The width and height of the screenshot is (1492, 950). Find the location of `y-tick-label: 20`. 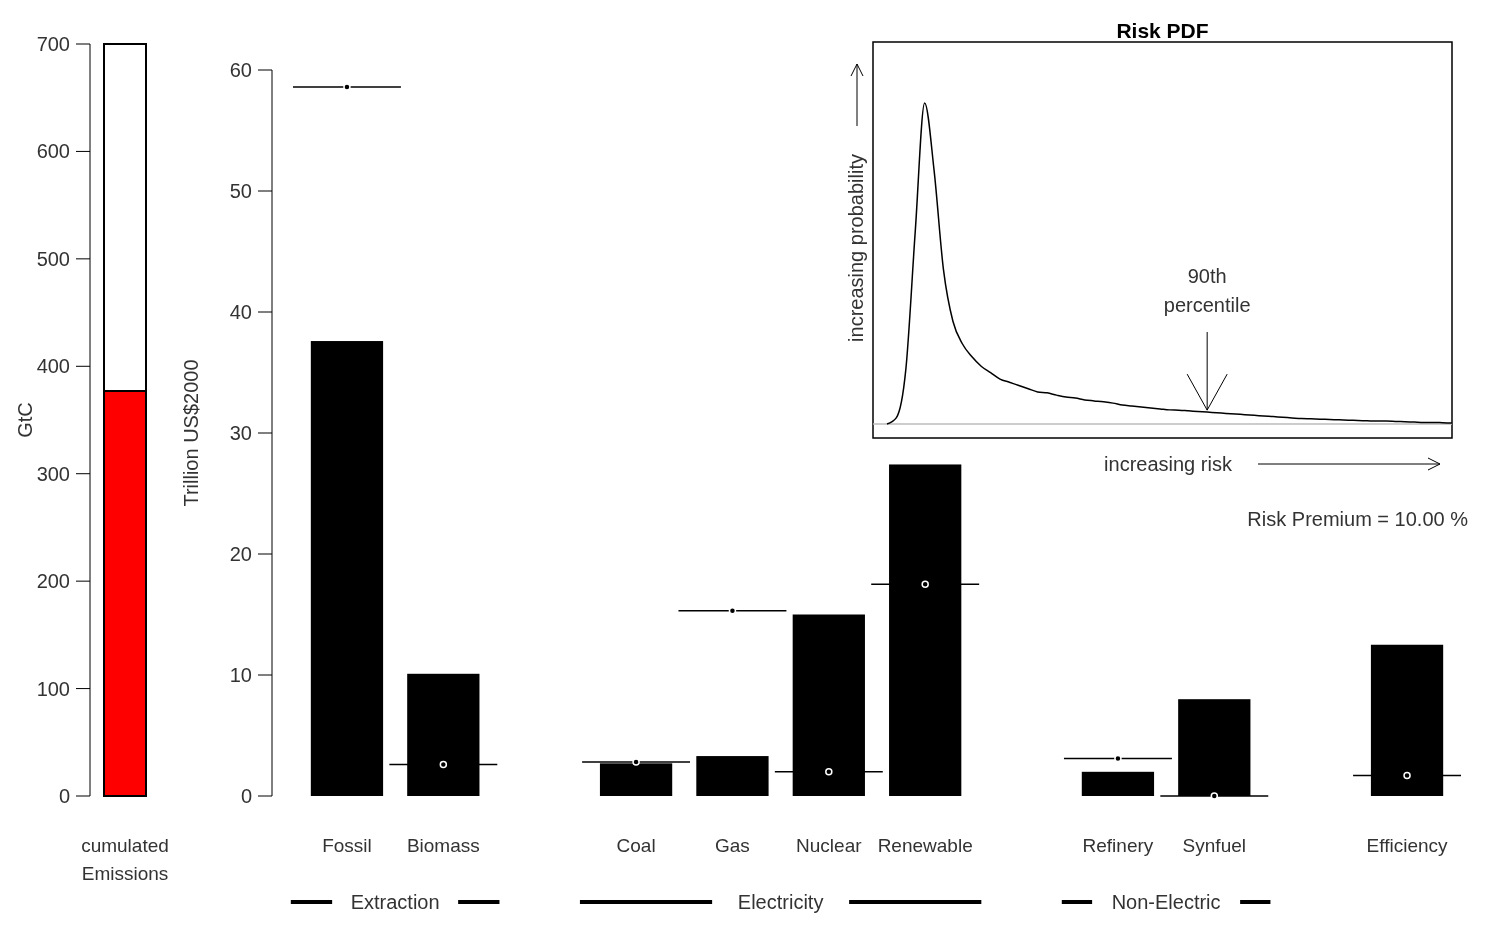

y-tick-label: 20 is located at coordinates (240, 554).